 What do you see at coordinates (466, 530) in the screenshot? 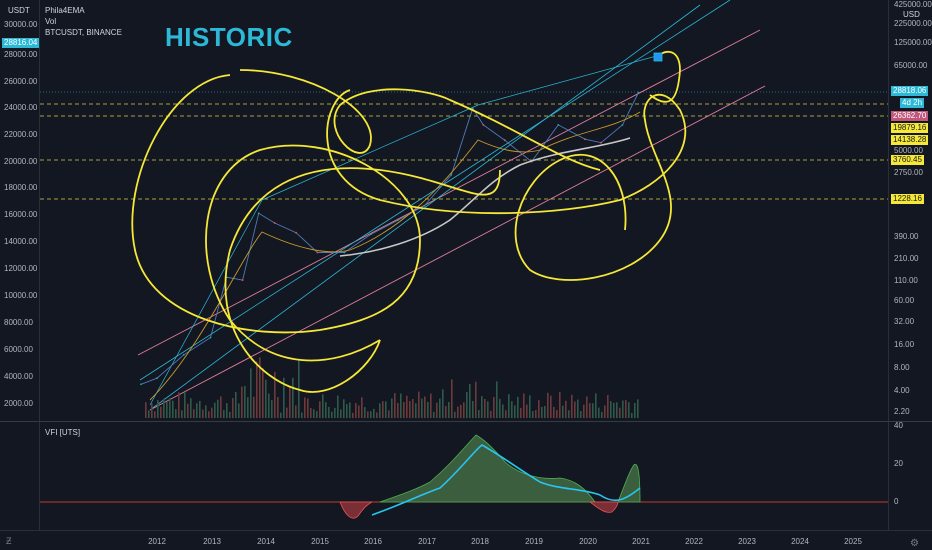
I see `time-axis-divider` at bounding box center [466, 530].